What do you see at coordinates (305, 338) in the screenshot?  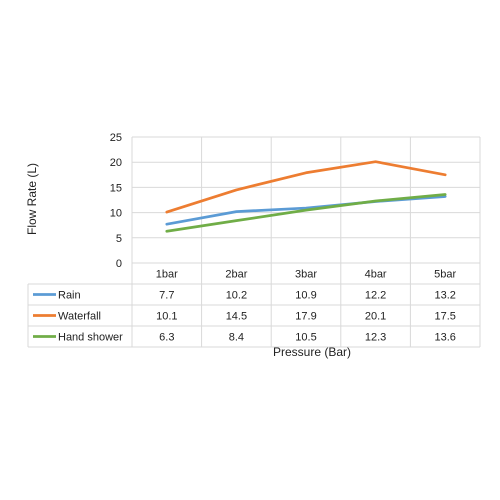 I see `data-label: 10.5` at bounding box center [305, 338].